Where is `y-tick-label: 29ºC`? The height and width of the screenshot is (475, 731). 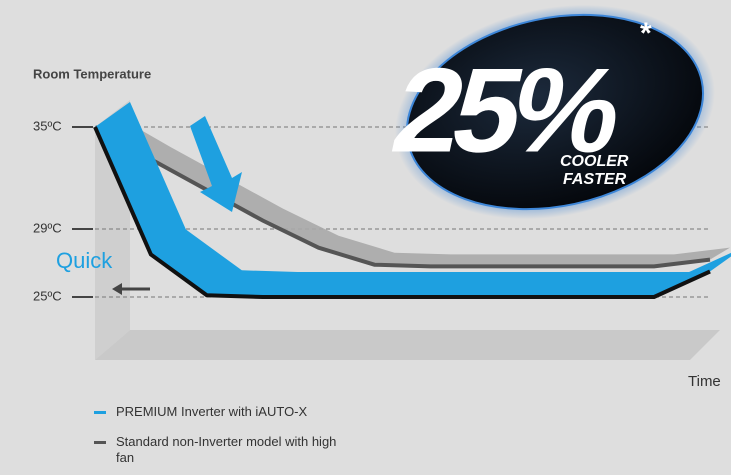
y-tick-label: 29ºC is located at coordinates (47, 227).